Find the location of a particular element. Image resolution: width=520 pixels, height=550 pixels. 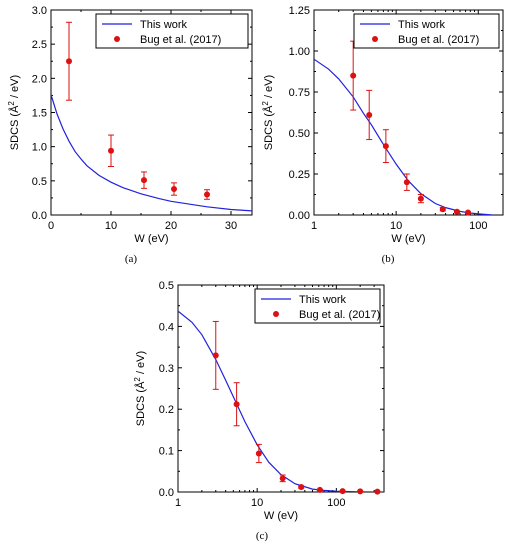

x-tick-label: 30 is located at coordinates (231, 226).